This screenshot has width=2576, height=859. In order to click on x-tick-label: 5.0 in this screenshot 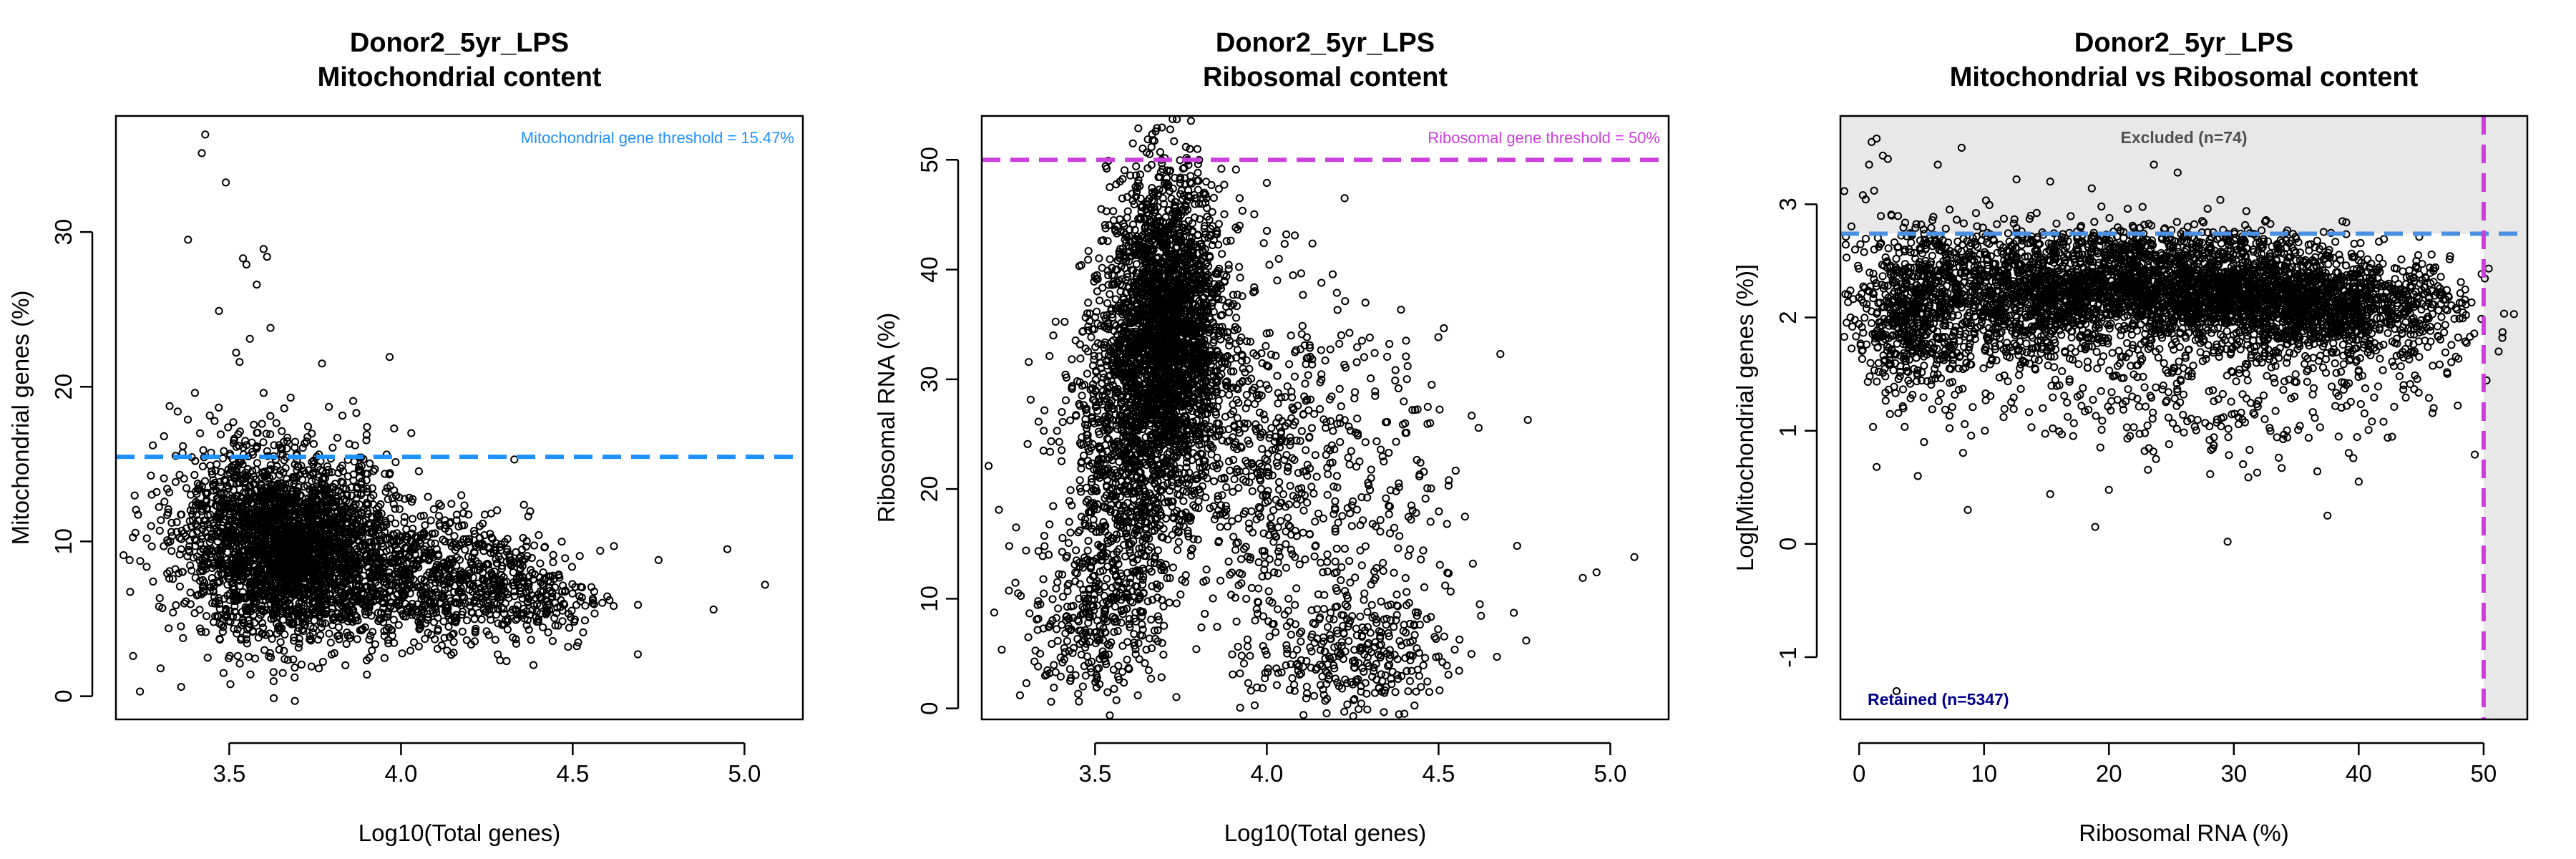, I will do `click(744, 773)`.